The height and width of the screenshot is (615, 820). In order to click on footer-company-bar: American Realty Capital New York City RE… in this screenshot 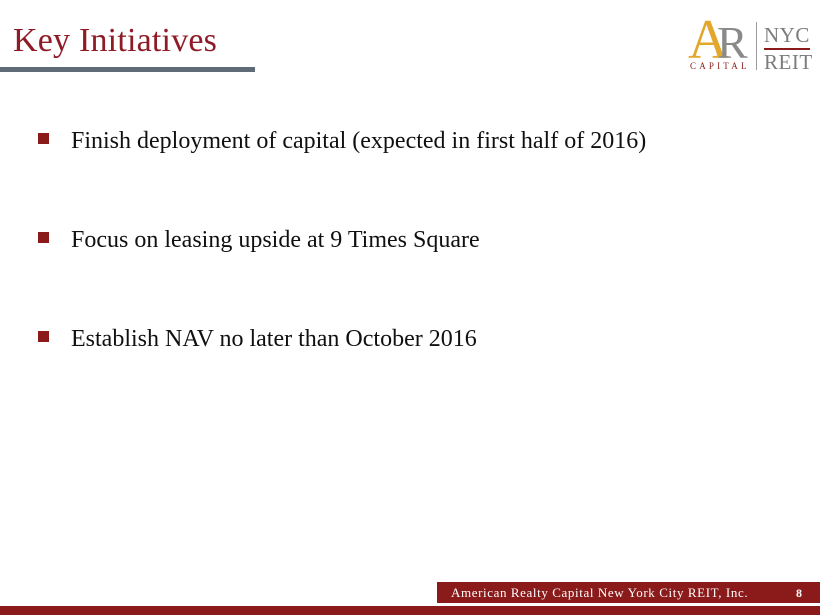, I will do `click(628, 592)`.